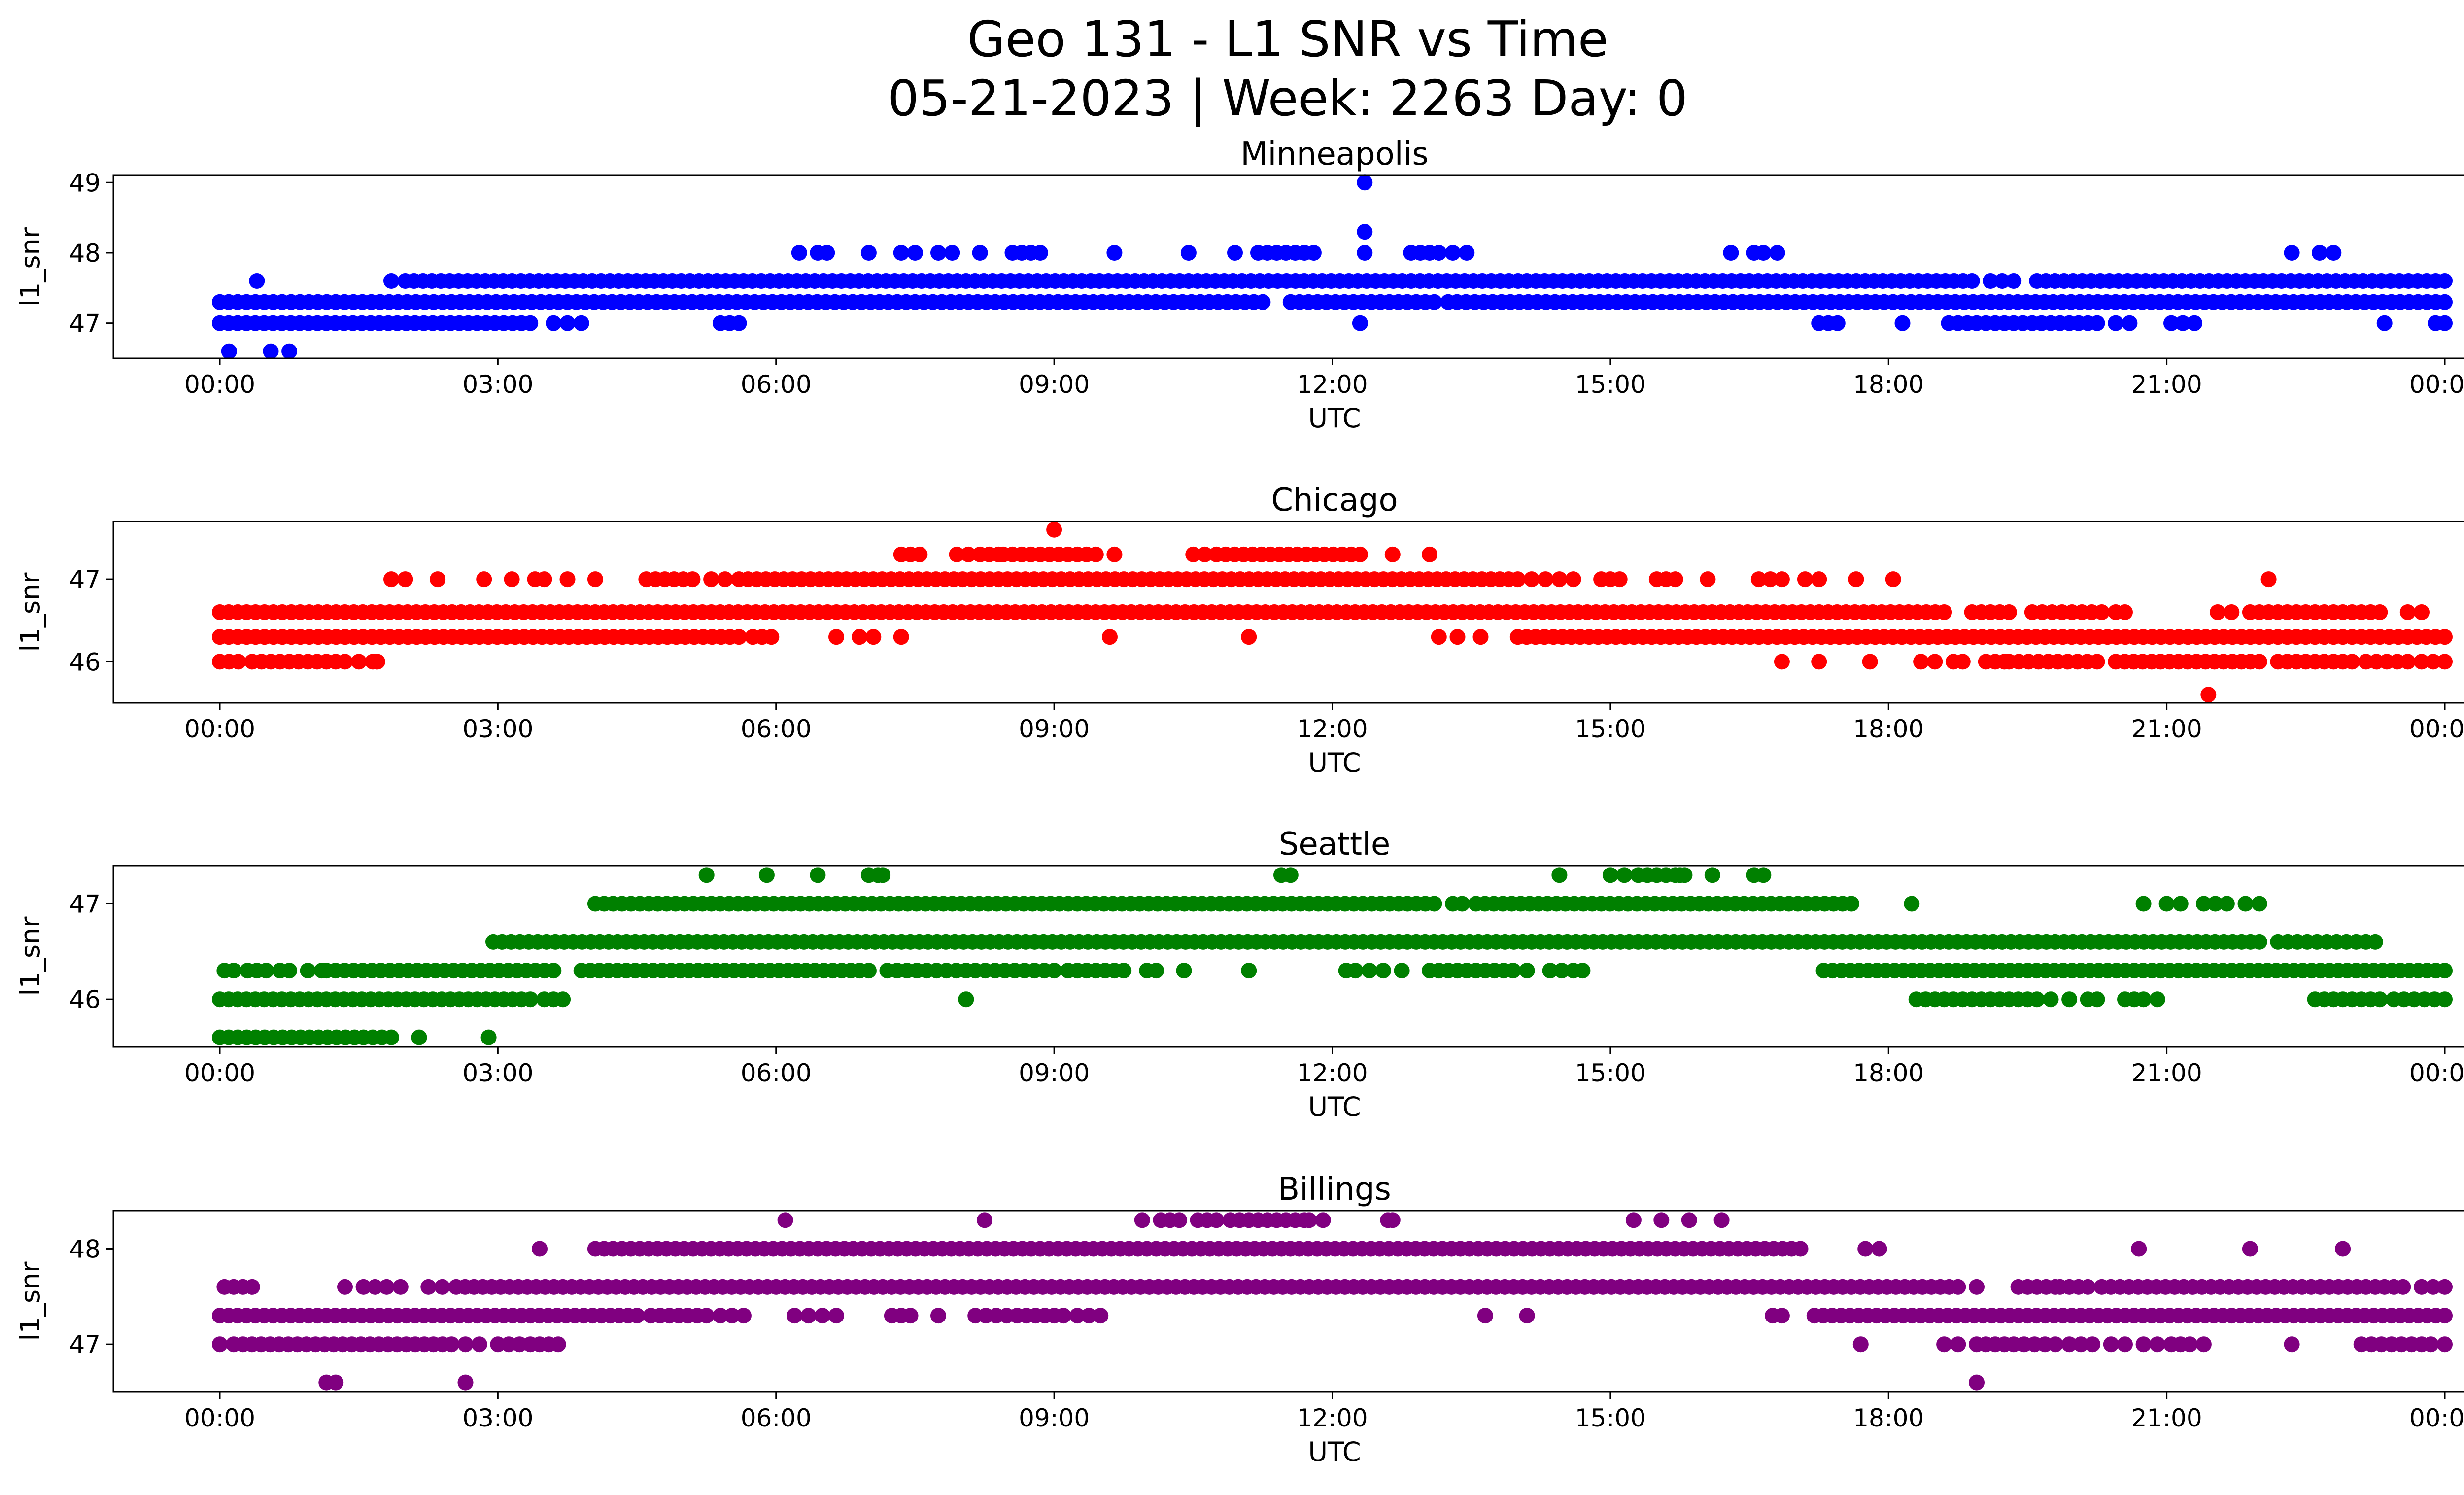 This screenshot has height=1495, width=2464. What do you see at coordinates (1335, 844) in the screenshot?
I see `subplot-title: Seattle` at bounding box center [1335, 844].